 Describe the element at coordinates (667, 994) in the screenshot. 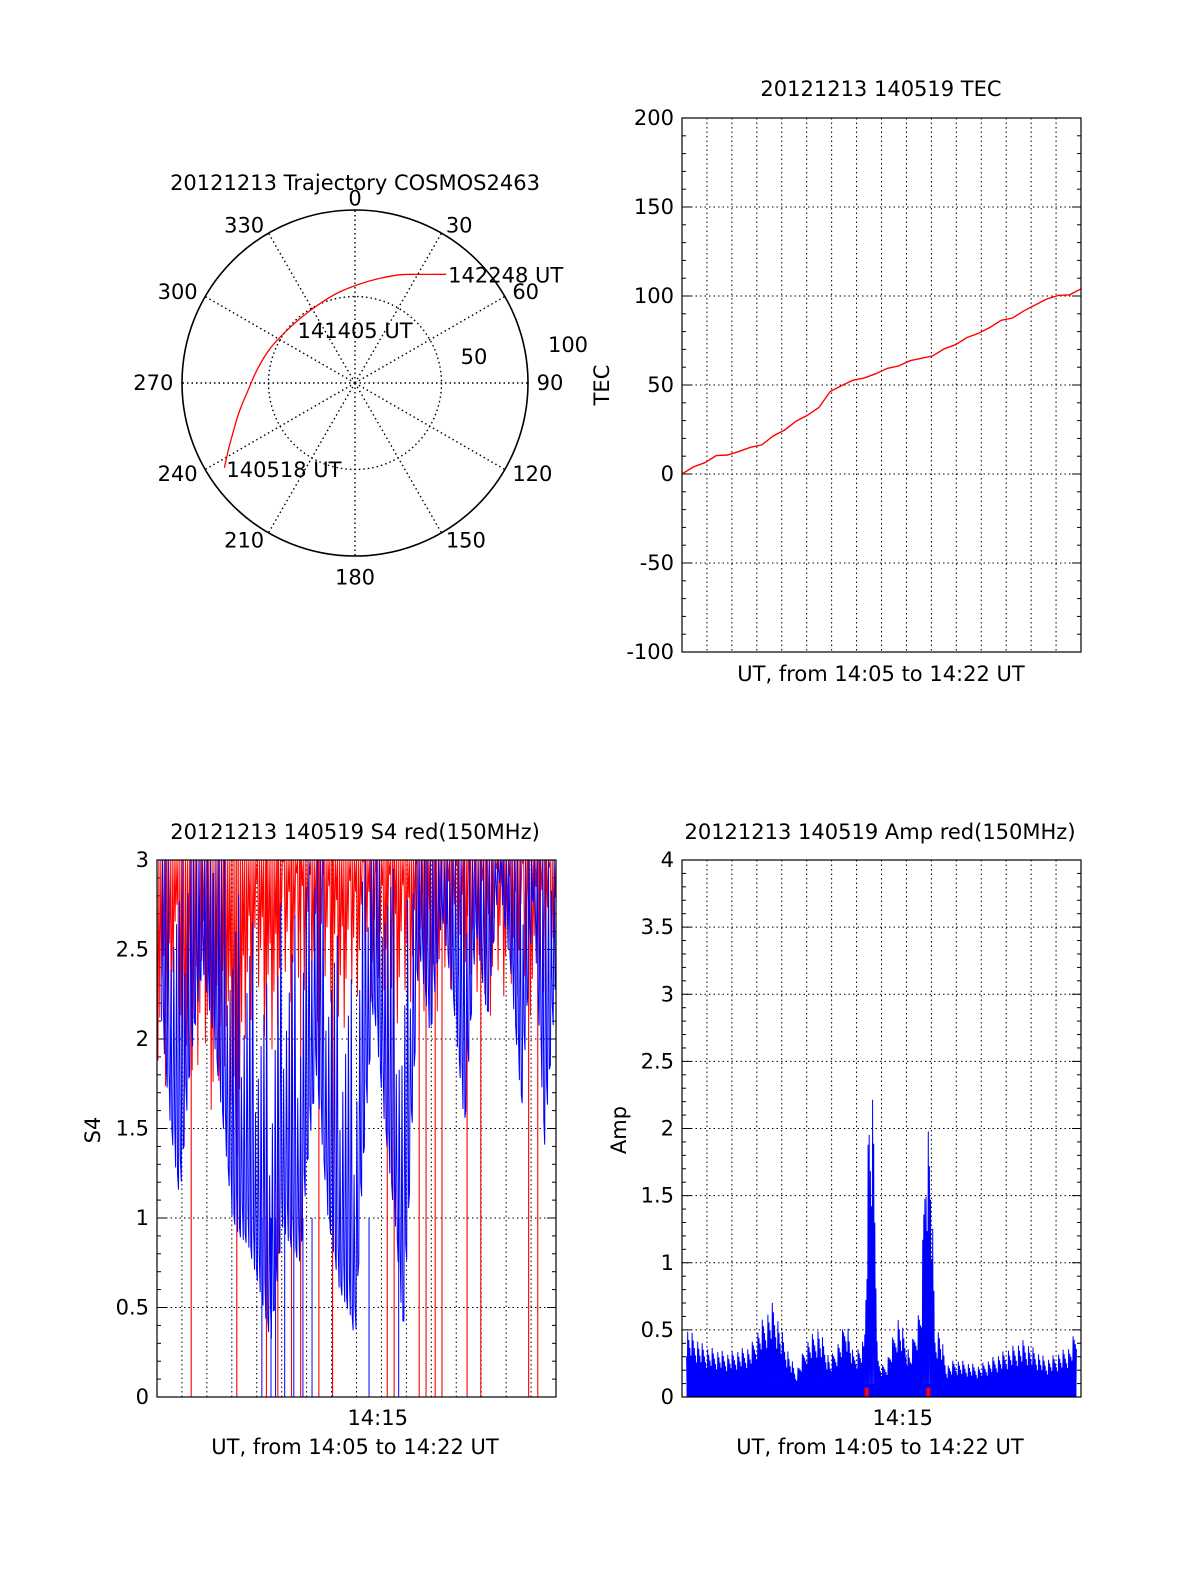

I see `amp-ytick-label: 3` at that location.